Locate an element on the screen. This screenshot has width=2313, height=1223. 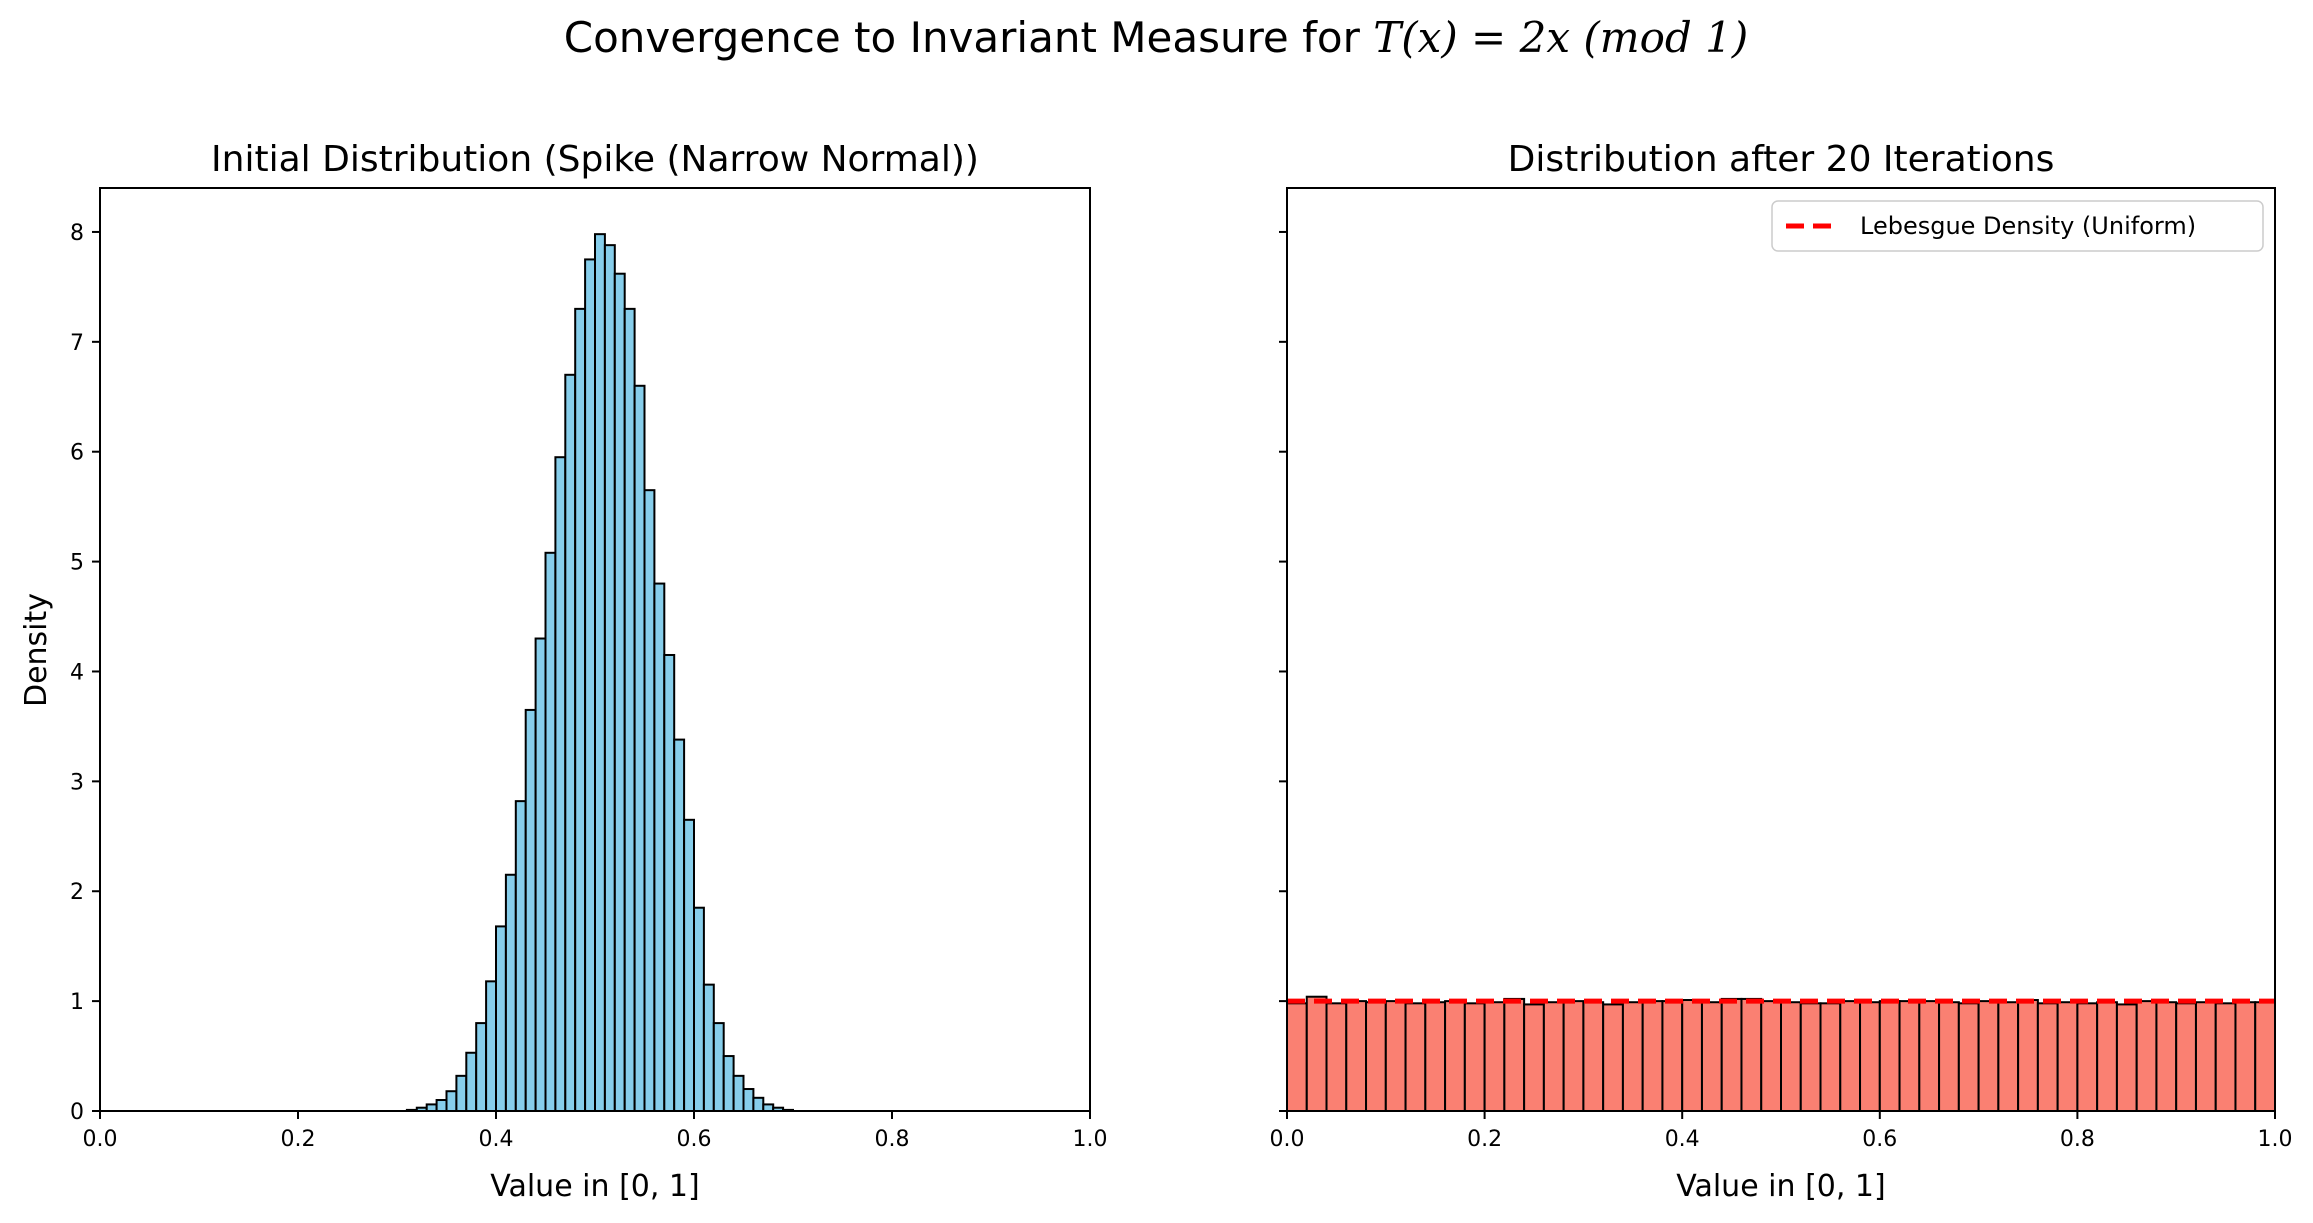
right-histogram-bars is located at coordinates (1781, 1054).